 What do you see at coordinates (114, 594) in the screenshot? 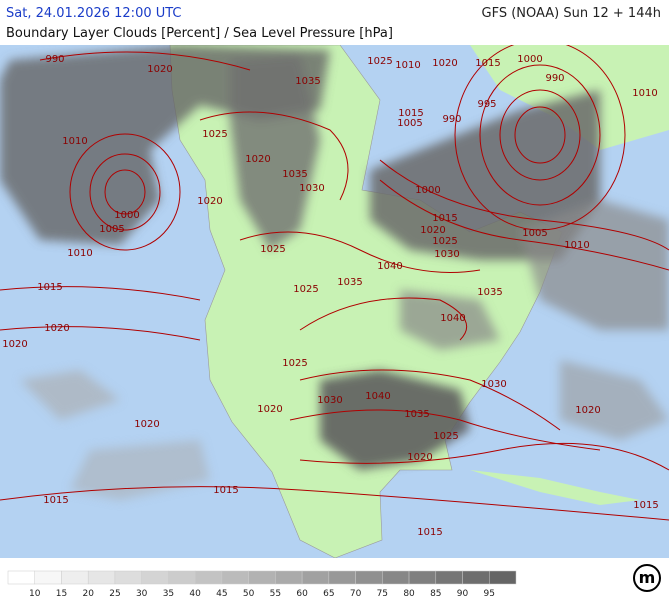
I see `legend-label: 25` at bounding box center [114, 594].